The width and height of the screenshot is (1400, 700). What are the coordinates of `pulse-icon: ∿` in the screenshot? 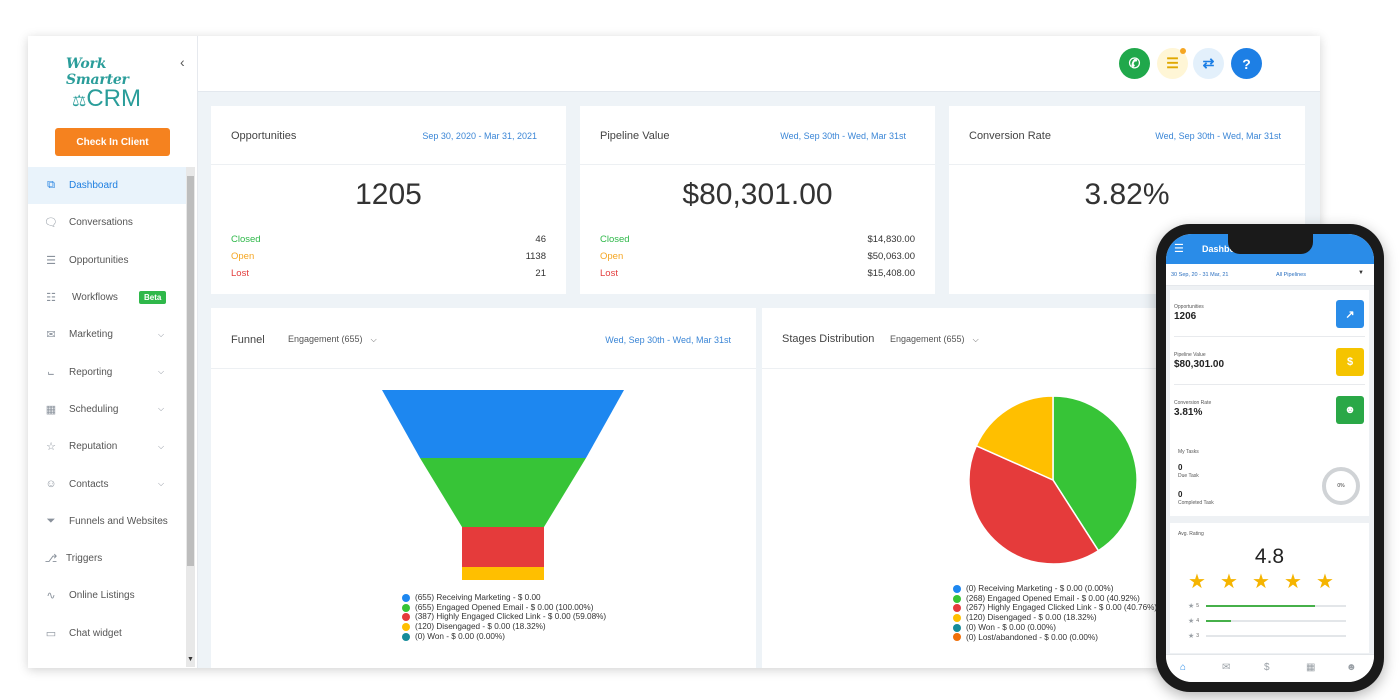 It's located at (51, 596).